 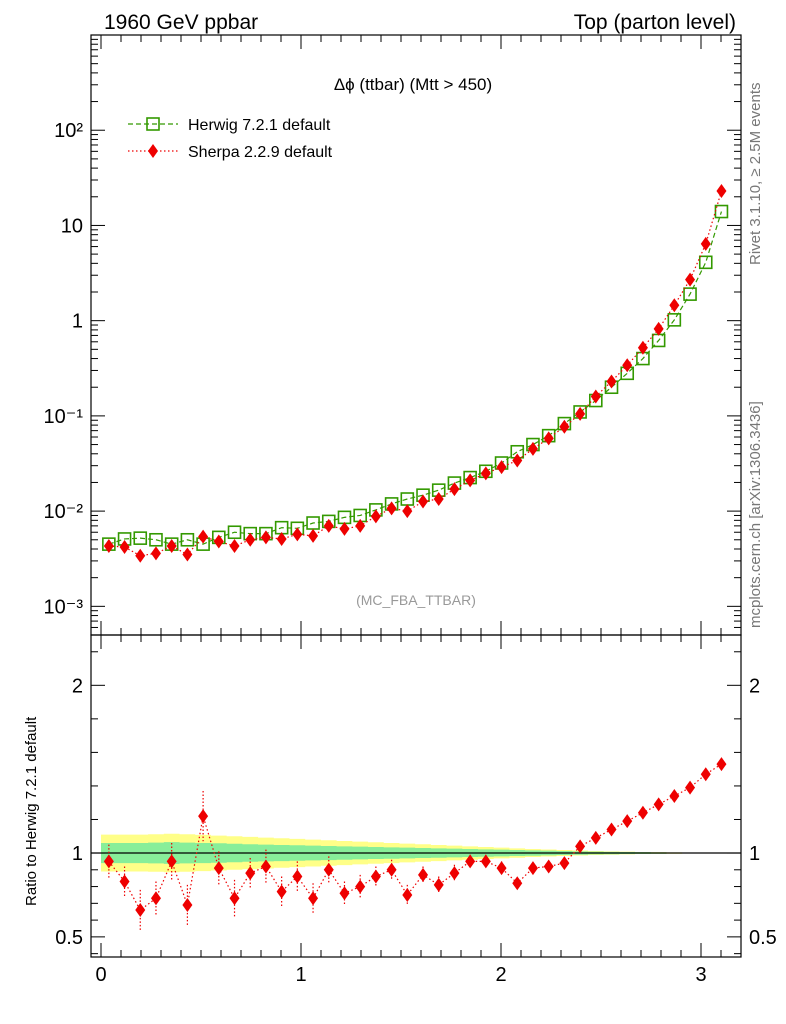 What do you see at coordinates (754, 854) in the screenshot?
I see `ratio-ytick-label-right: 1` at bounding box center [754, 854].